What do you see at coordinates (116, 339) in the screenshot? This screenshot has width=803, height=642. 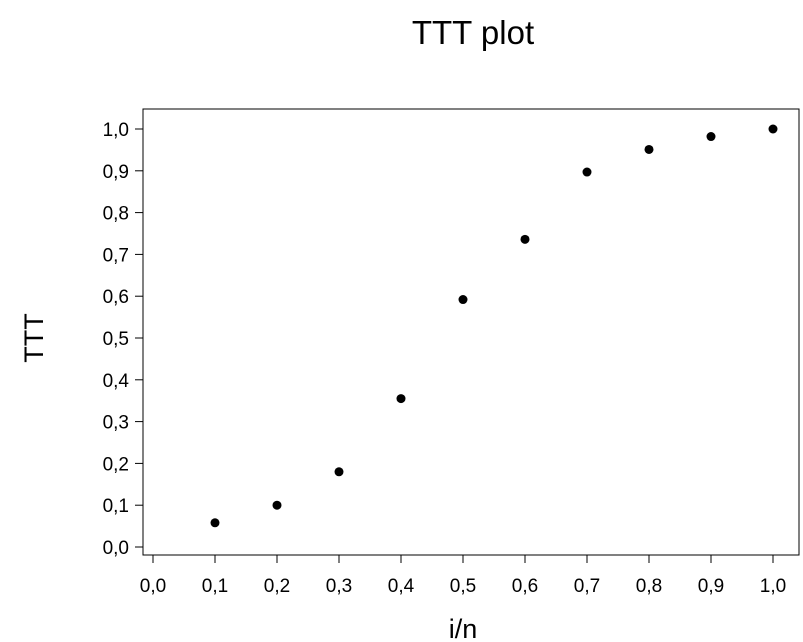 I see `y-tick-label: 0,5` at bounding box center [116, 339].